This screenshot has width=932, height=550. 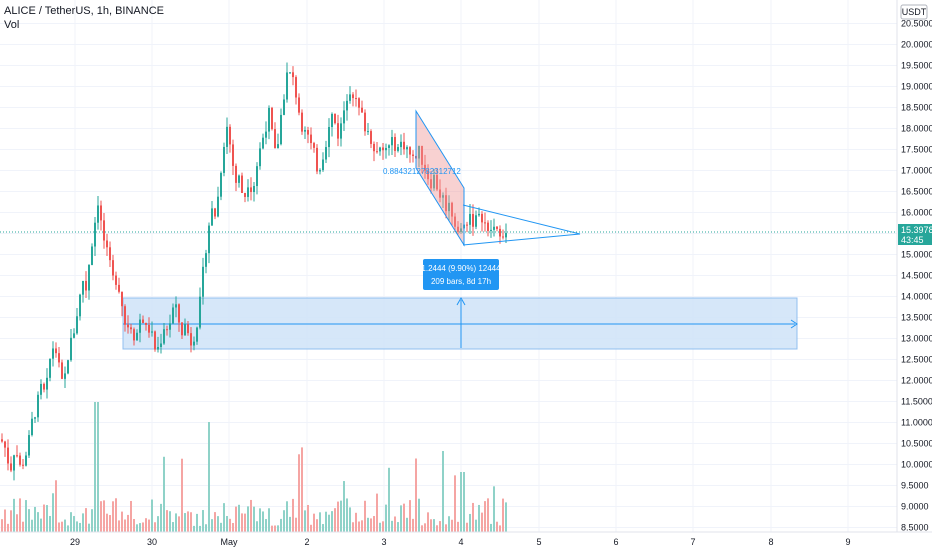 I want to click on currency-badge, so click(x=914, y=12).